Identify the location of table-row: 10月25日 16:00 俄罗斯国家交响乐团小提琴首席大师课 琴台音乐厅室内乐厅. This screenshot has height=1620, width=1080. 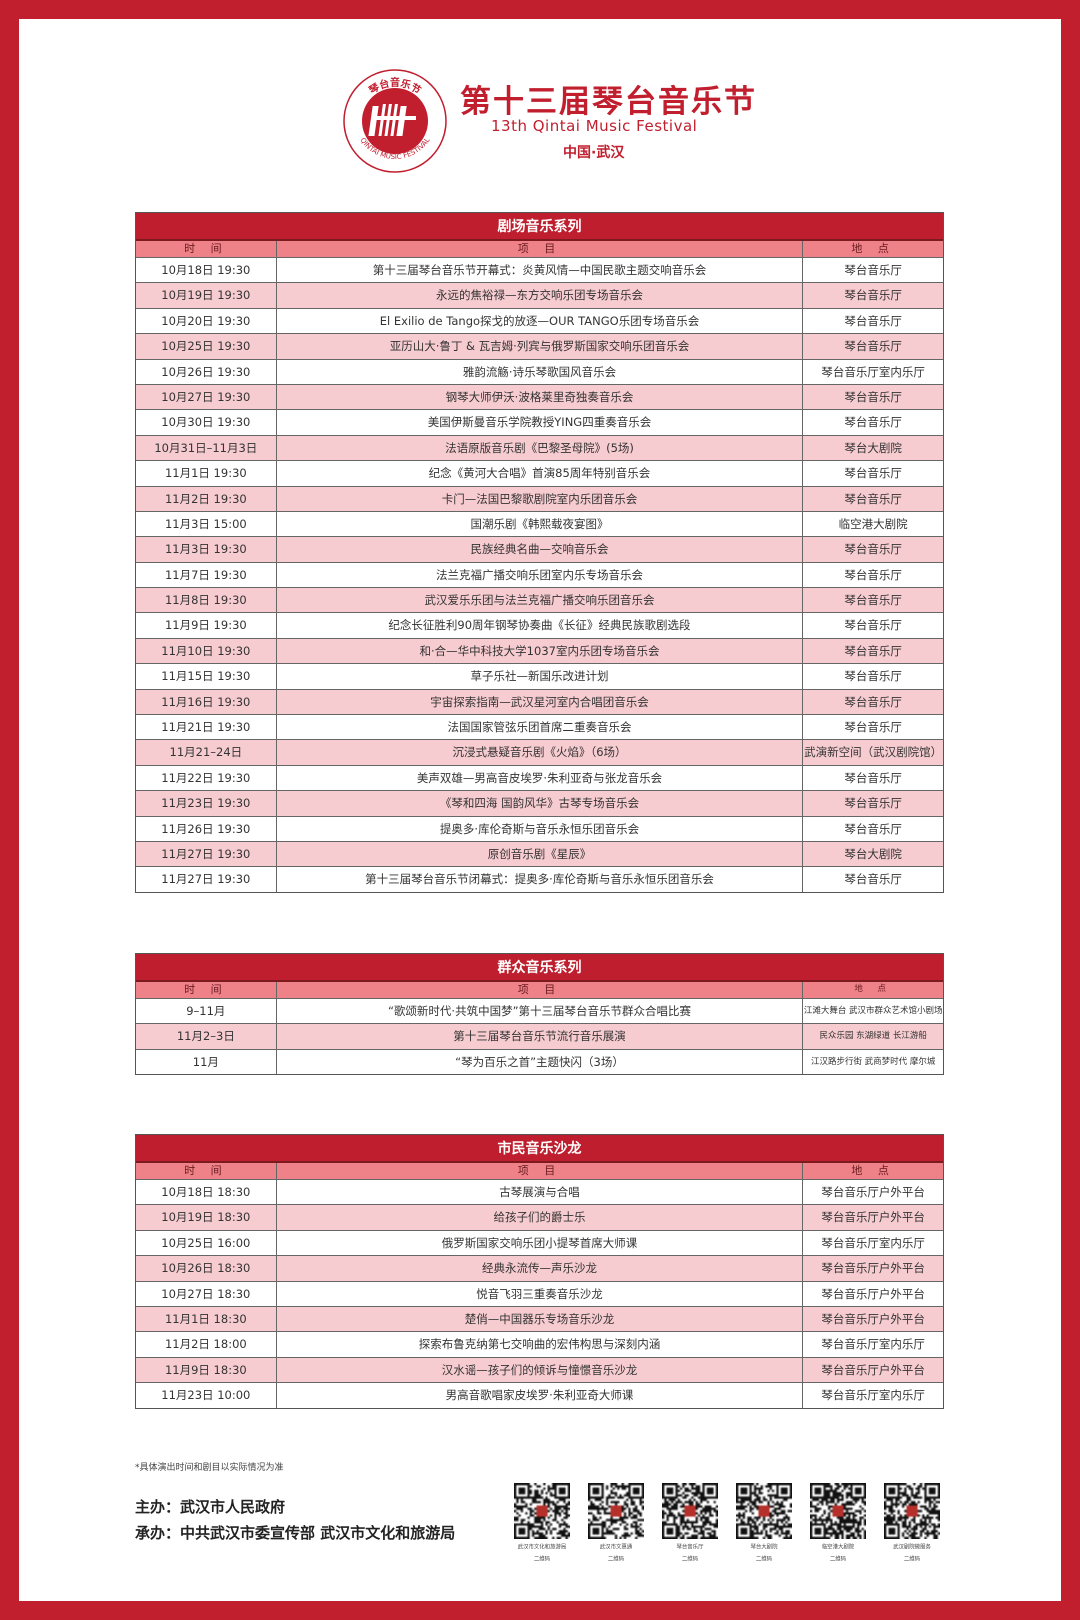
(539, 1242).